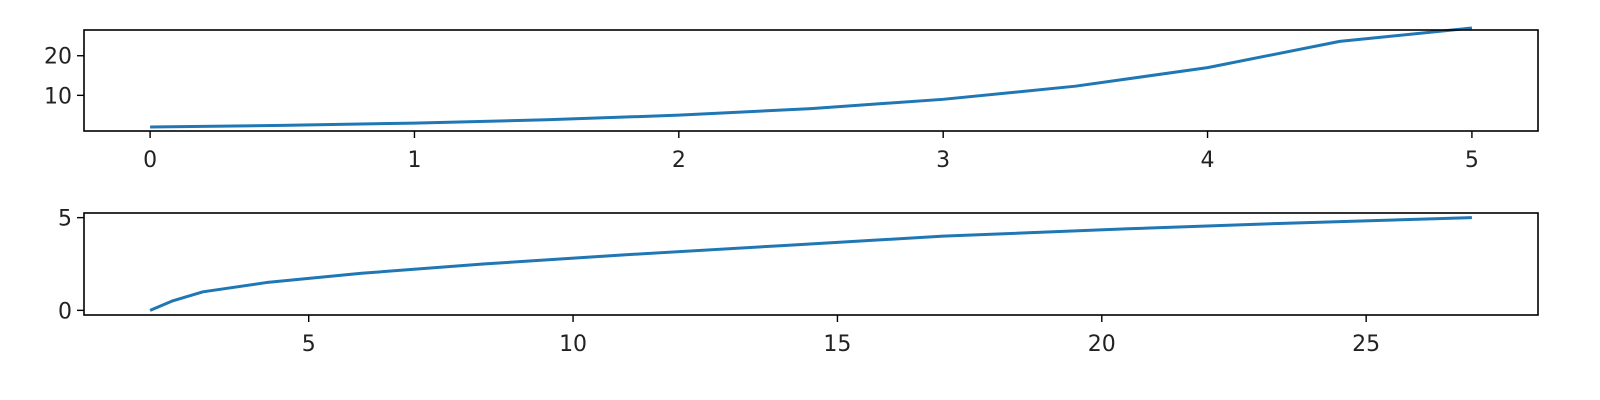  Describe the element at coordinates (65, 311) in the screenshot. I see `y-tick-label: 0` at that location.